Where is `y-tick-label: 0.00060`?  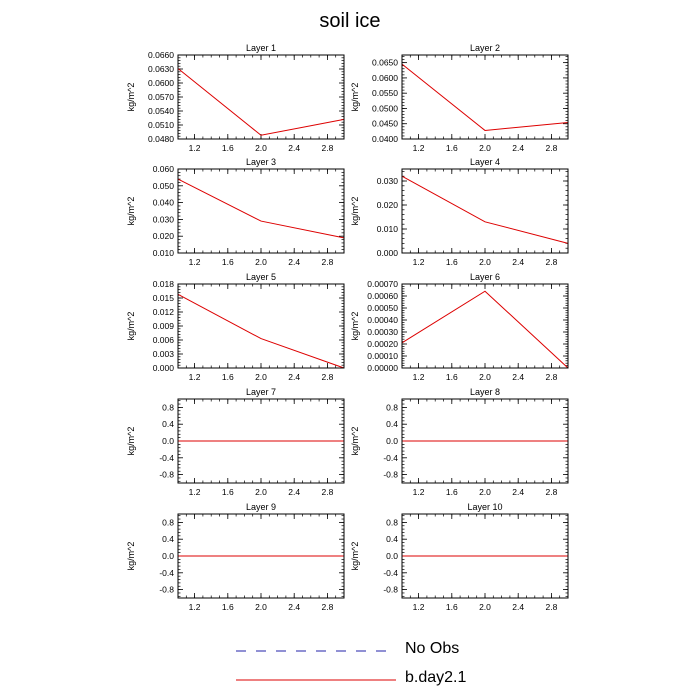 y-tick-label: 0.00060 is located at coordinates (382, 296).